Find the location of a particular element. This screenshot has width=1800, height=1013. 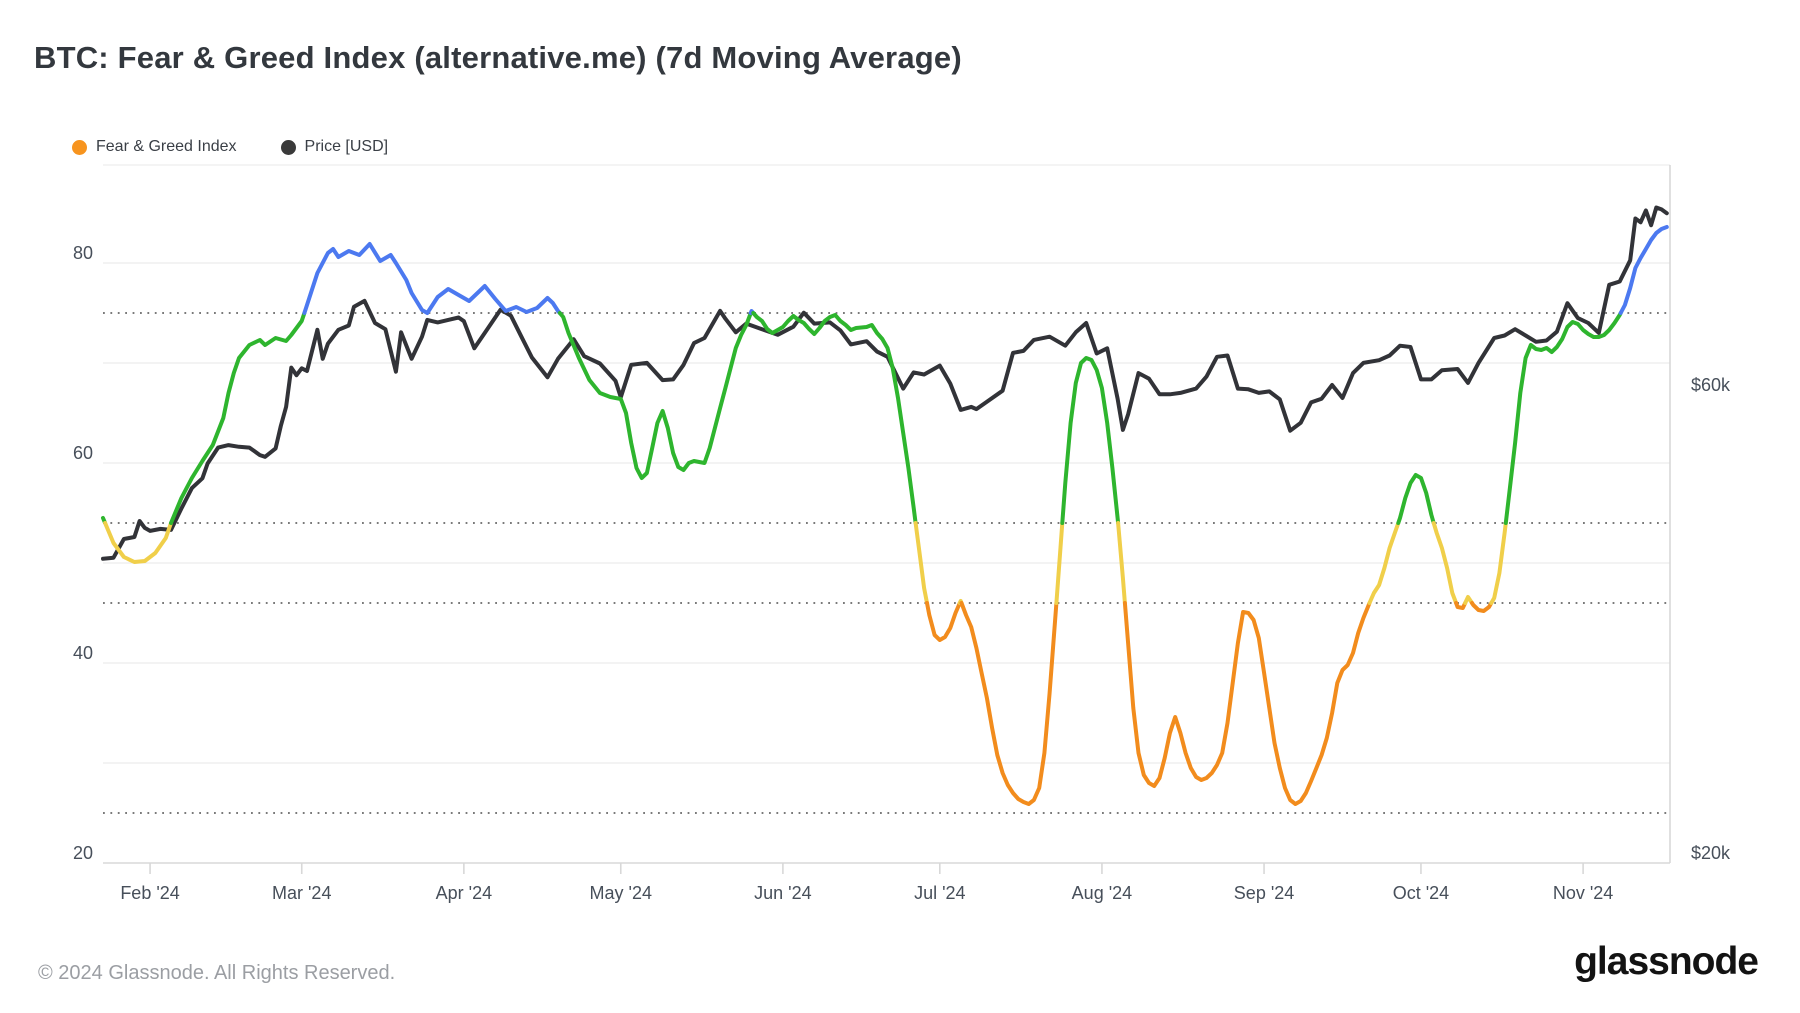

y-left-tick-label: 80 is located at coordinates (83, 253).